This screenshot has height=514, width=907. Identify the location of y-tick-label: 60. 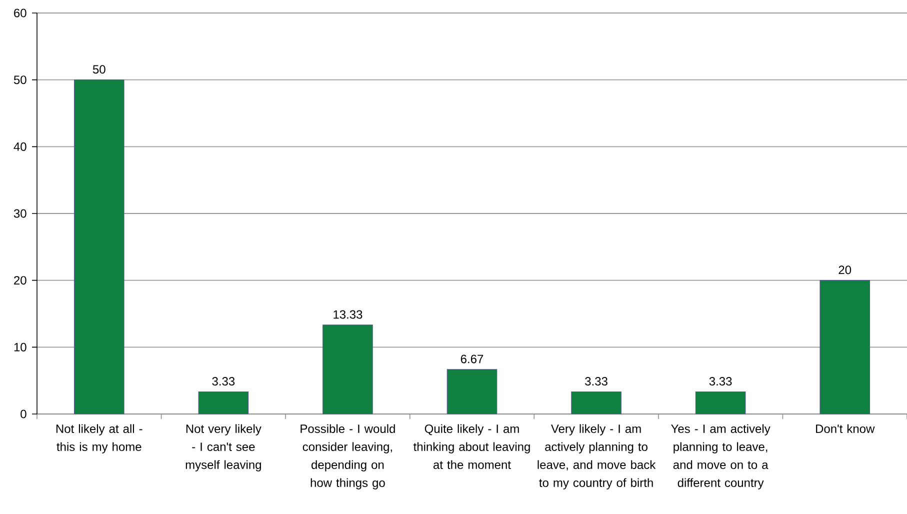
(20, 13).